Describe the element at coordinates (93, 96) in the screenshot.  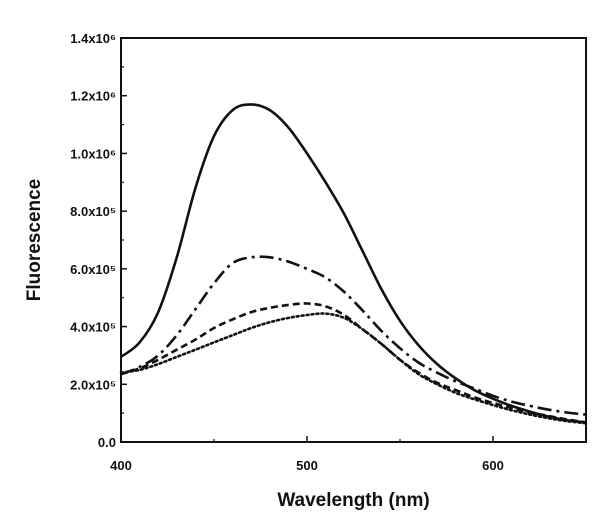
I see `y-tick-label: 1.2x10⁶` at that location.